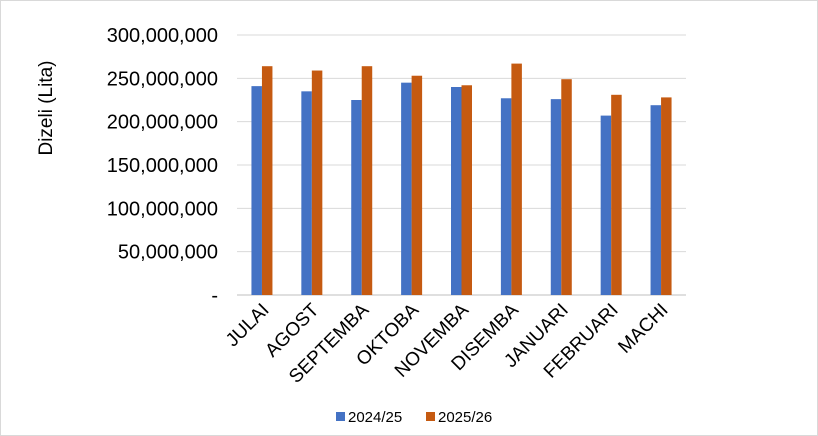  Describe the element at coordinates (414, 417) in the screenshot. I see `legend: 2024/25 2025/26` at that location.